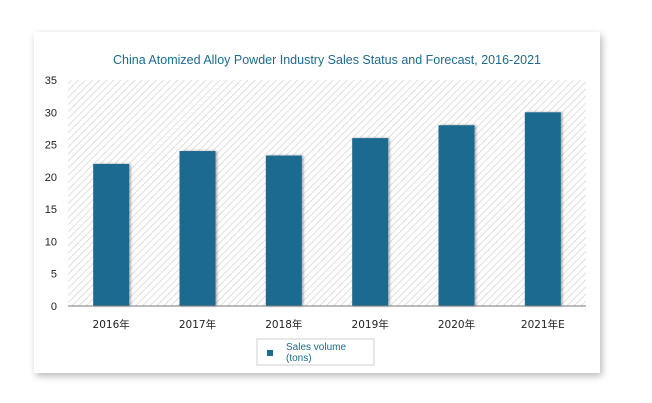  What do you see at coordinates (316, 347) in the screenshot?
I see `legend-label-line1: Sales volume` at bounding box center [316, 347].